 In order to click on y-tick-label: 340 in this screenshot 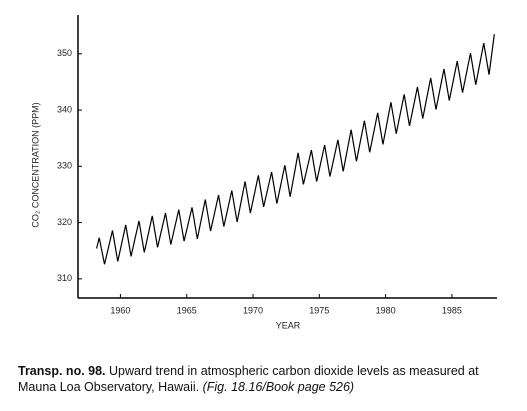, I will do `click(64, 109)`.